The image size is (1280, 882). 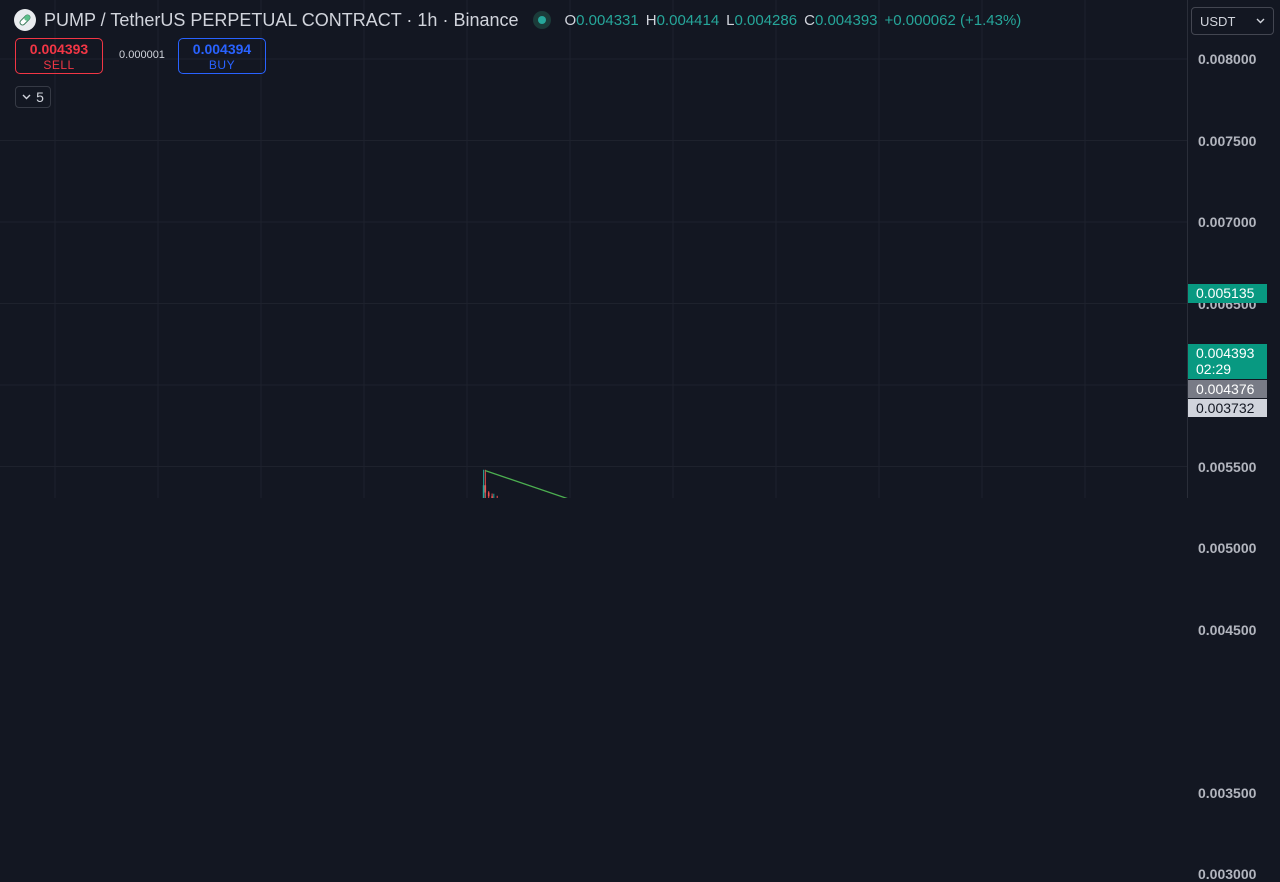 What do you see at coordinates (1227, 466) in the screenshot?
I see `price-tick: 0.005500` at bounding box center [1227, 466].